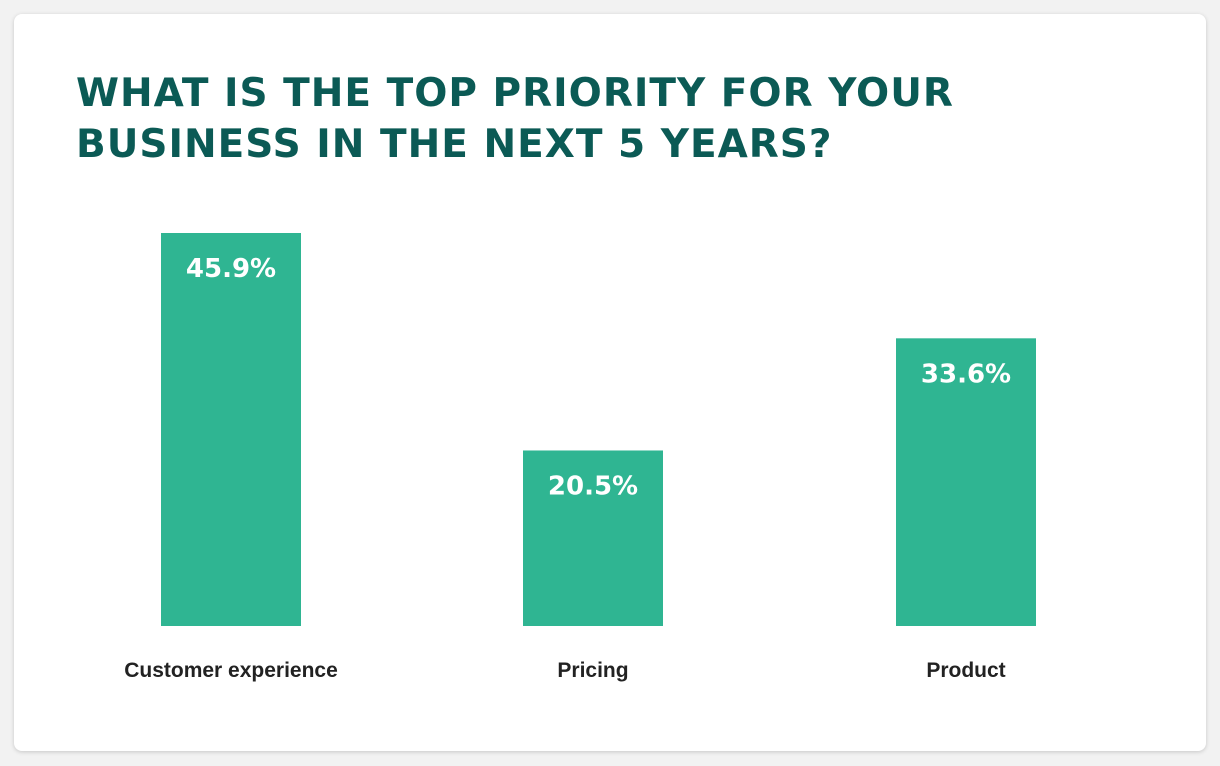  Describe the element at coordinates (231, 429) in the screenshot. I see `bar-customer-experience` at that location.